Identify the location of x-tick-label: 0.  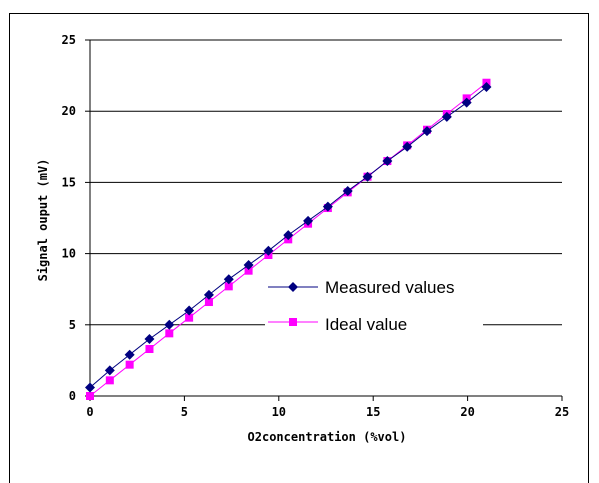
(89, 412).